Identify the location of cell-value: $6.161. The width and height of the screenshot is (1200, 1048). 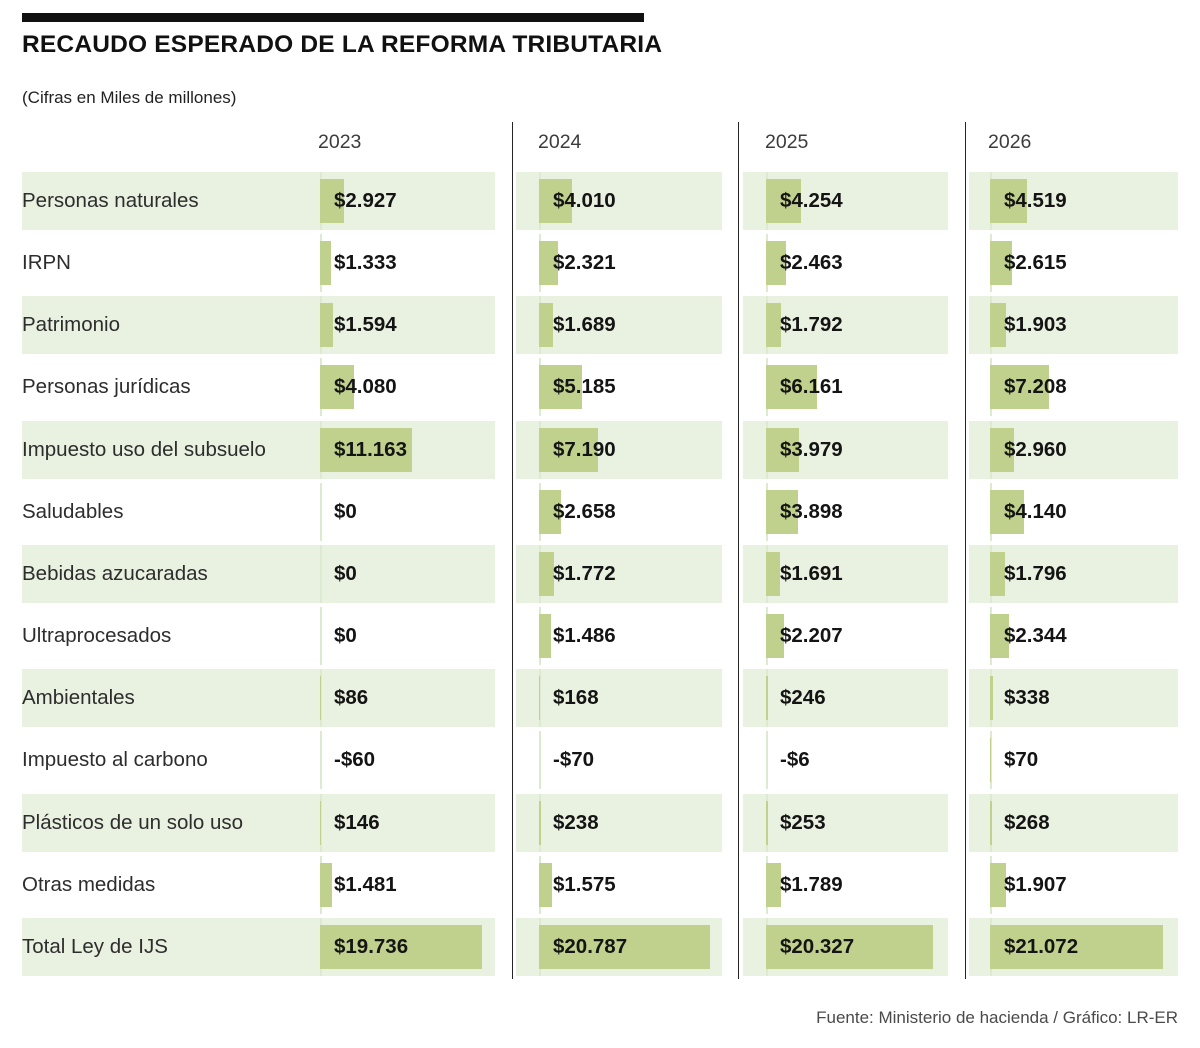
(811, 387).